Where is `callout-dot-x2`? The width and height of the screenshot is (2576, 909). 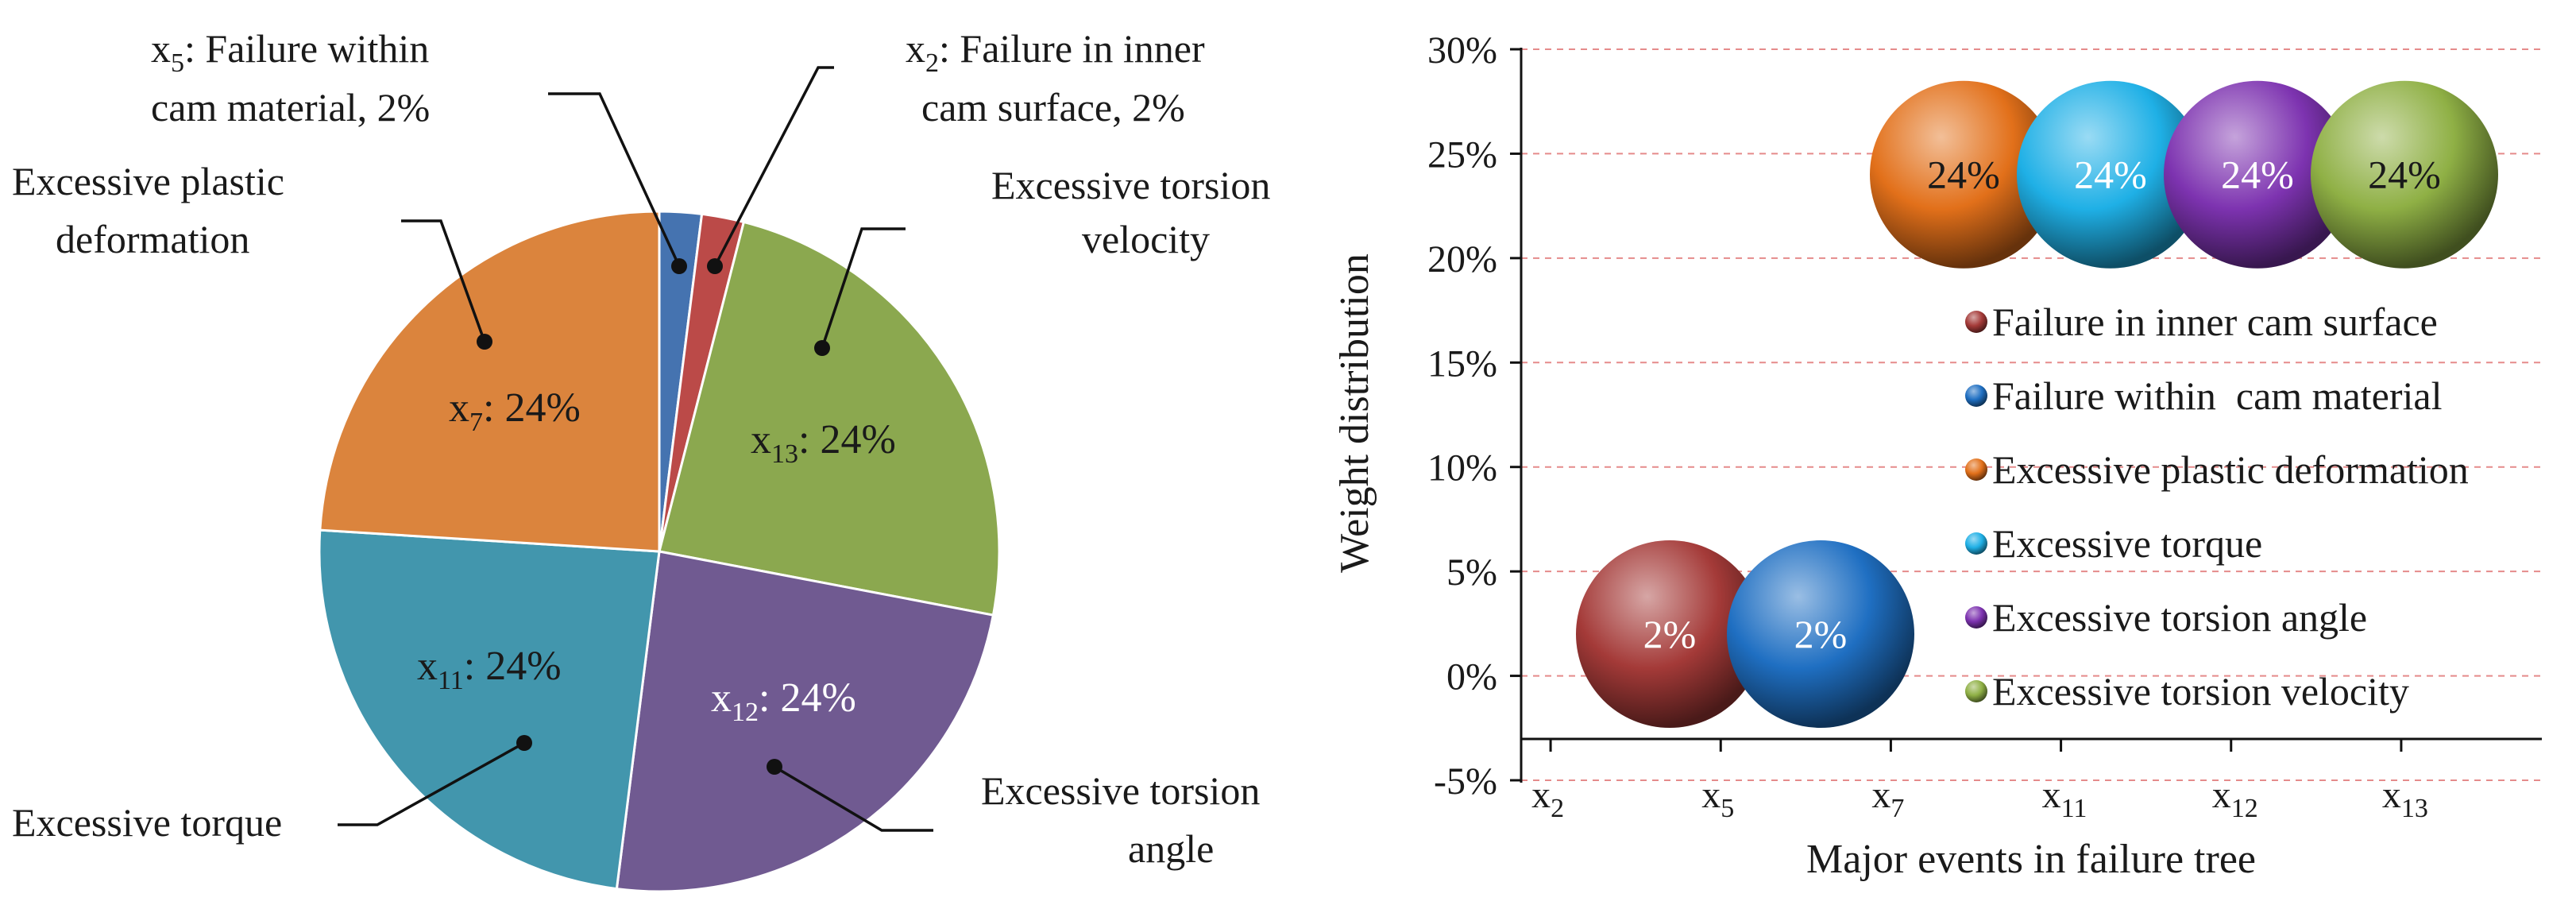 callout-dot-x2 is located at coordinates (715, 266).